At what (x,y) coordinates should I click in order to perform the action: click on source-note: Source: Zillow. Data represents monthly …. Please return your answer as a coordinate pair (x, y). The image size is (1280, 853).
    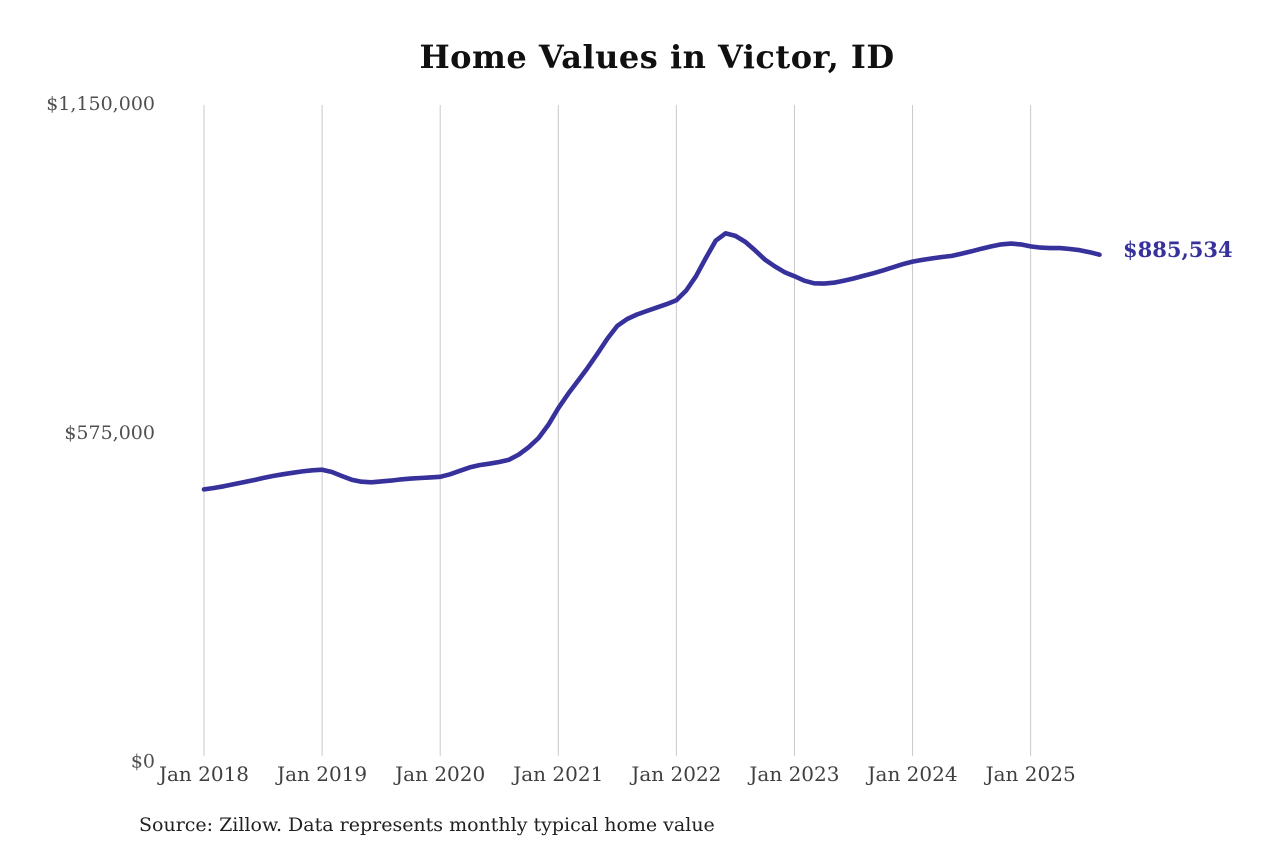
    Looking at the image, I should click on (427, 825).